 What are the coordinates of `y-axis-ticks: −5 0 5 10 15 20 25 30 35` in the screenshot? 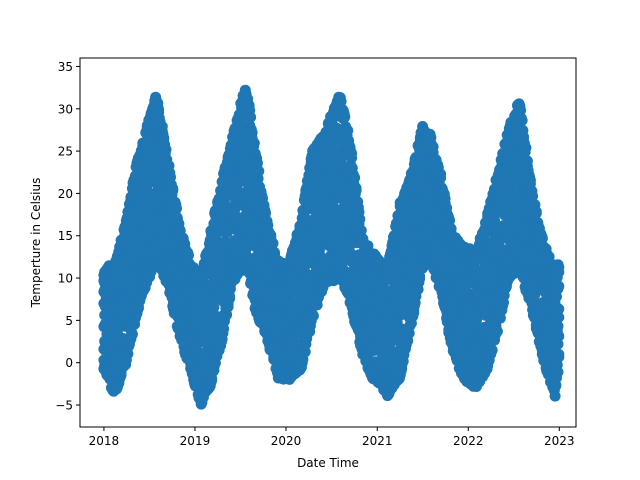 It's located at (67, 236).